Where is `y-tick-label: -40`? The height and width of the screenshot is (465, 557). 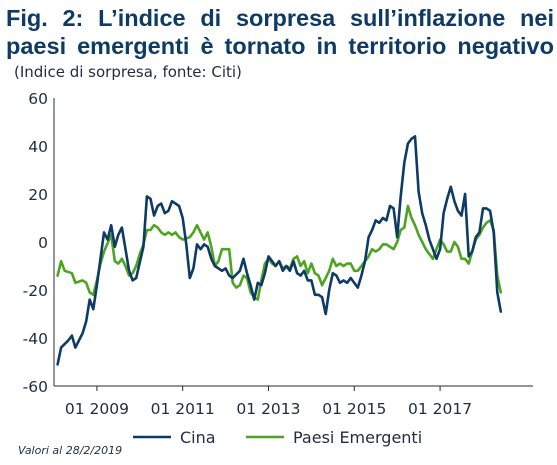 y-tick-label: -40 is located at coordinates (35, 339).